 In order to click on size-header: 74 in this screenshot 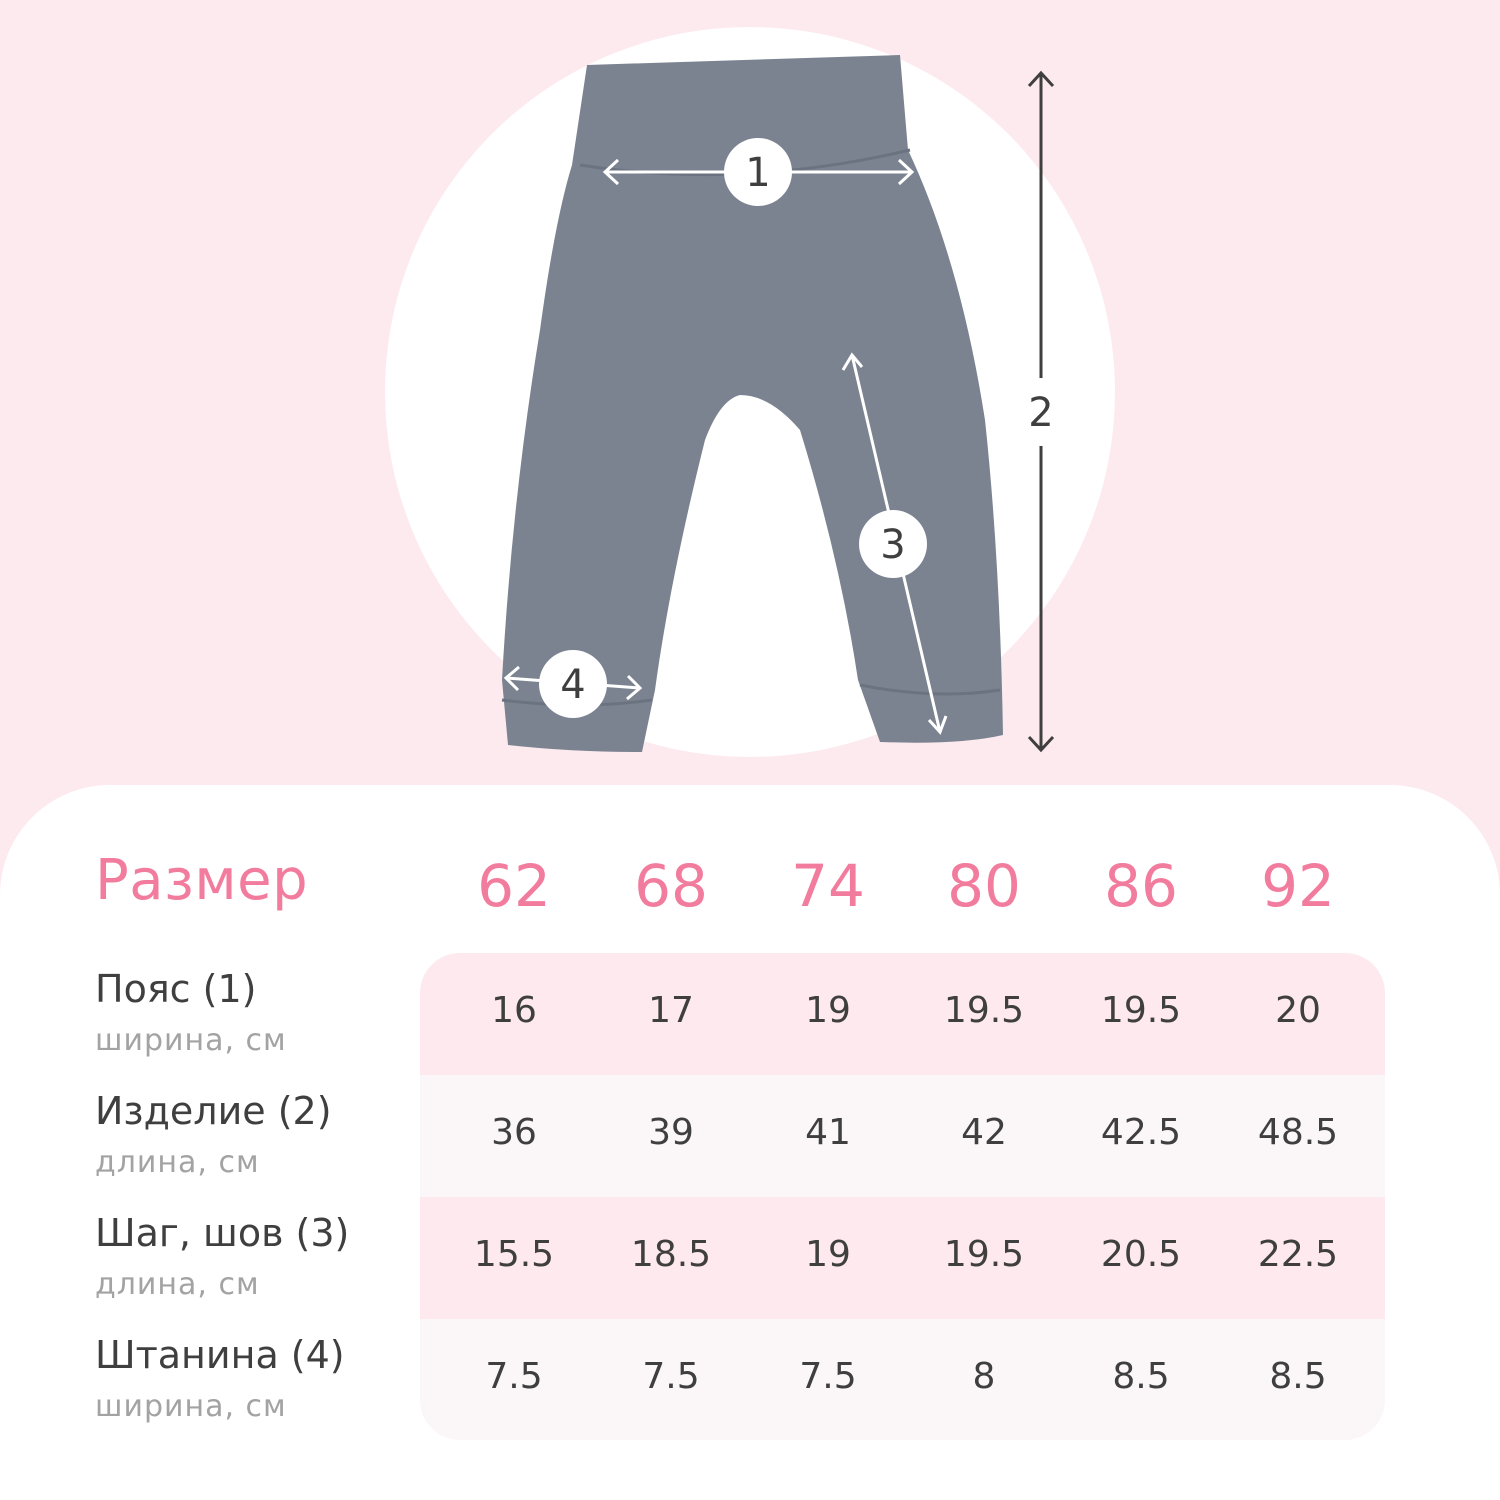, I will do `click(828, 886)`.